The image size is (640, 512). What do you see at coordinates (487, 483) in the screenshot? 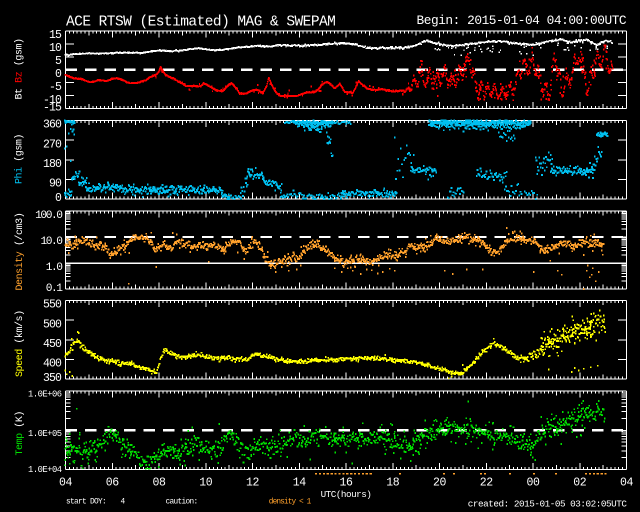
I see `svg-text: 22` at bounding box center [487, 483].